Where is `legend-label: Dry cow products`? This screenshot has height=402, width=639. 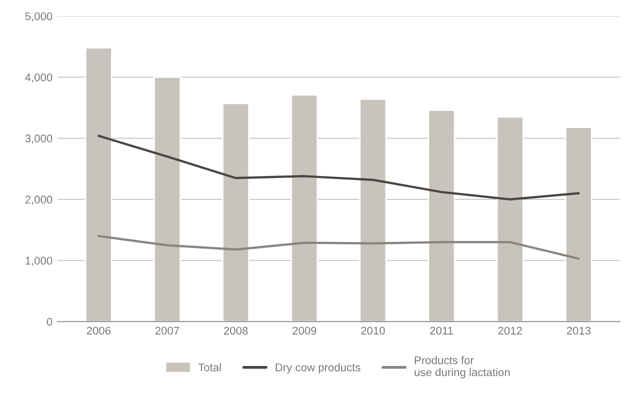
legend-label: Dry cow products is located at coordinates (318, 368).